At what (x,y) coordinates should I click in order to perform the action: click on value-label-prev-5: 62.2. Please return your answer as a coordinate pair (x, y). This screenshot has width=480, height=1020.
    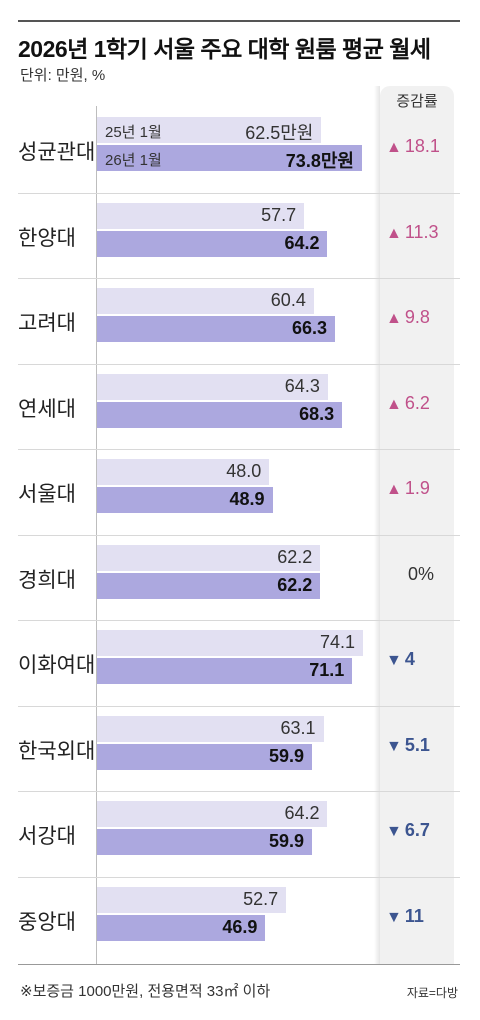
    Looking at the image, I should click on (295, 556).